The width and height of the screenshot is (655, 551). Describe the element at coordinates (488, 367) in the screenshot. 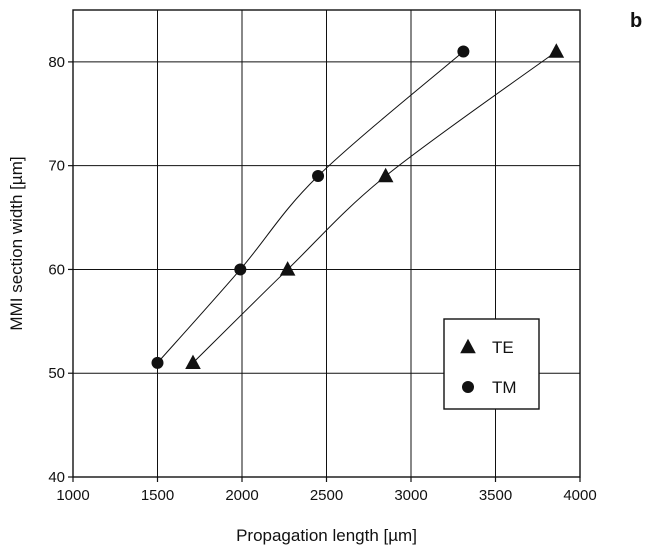

I see `legend-entries: TE TM` at that location.